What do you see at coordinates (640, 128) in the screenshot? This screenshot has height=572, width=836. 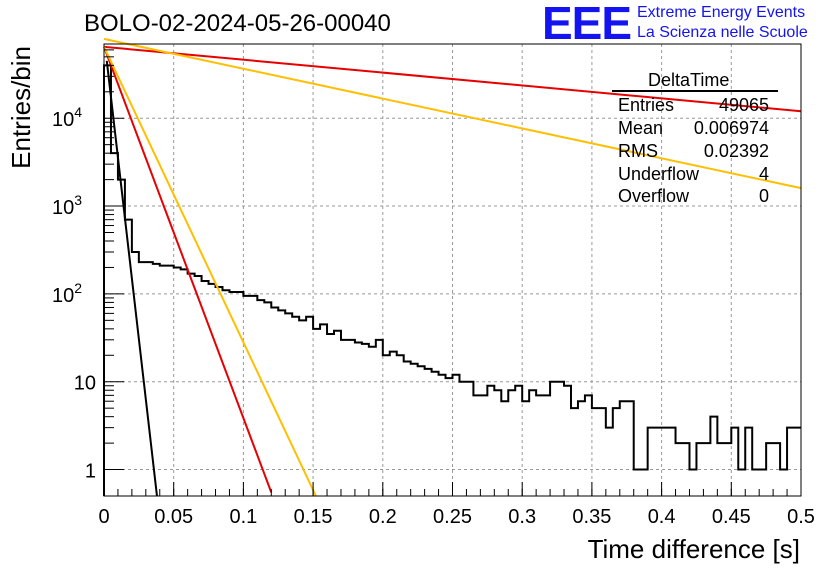 I see `stats-mean-label: Mean` at bounding box center [640, 128].